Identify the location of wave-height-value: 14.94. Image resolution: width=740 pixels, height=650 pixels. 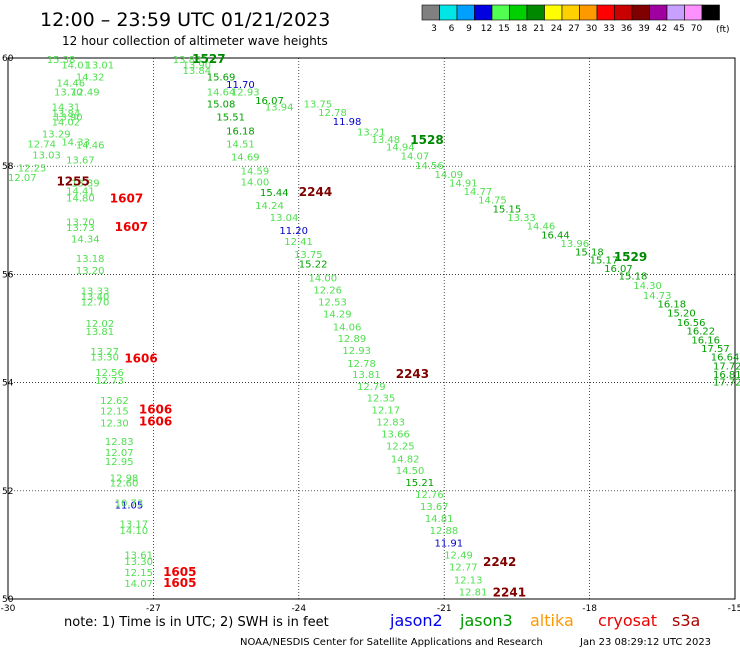
(400, 148).